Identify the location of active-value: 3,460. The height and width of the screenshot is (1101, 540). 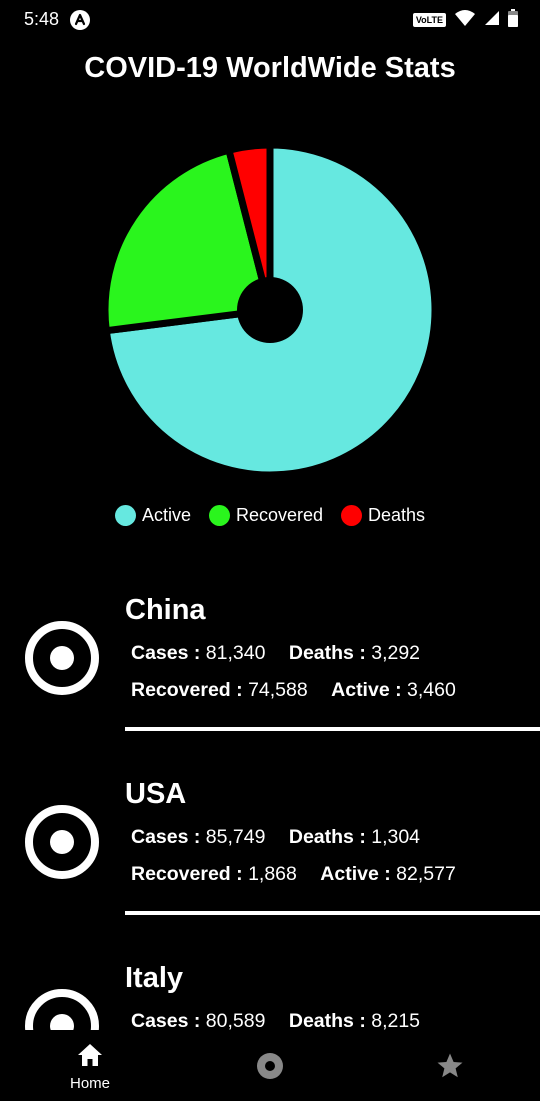
(431, 690).